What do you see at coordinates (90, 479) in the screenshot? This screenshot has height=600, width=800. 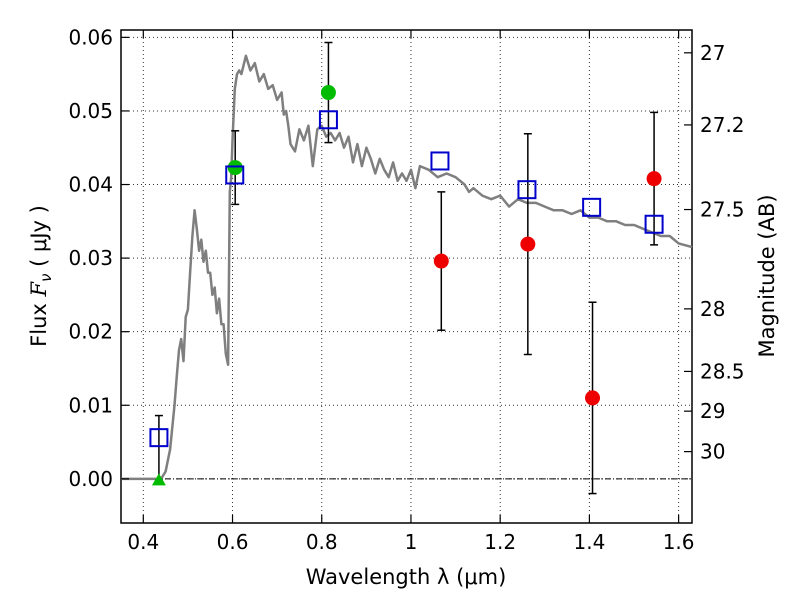 I see `y-tick-label: 0.00` at bounding box center [90, 479].